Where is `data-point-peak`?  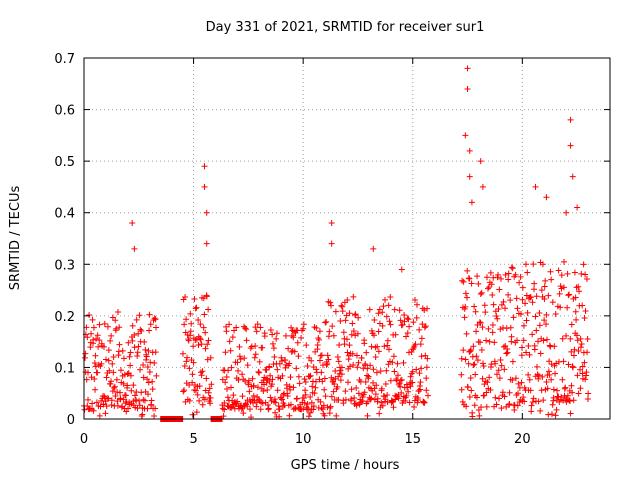 data-point-peak is located at coordinates (204, 166).